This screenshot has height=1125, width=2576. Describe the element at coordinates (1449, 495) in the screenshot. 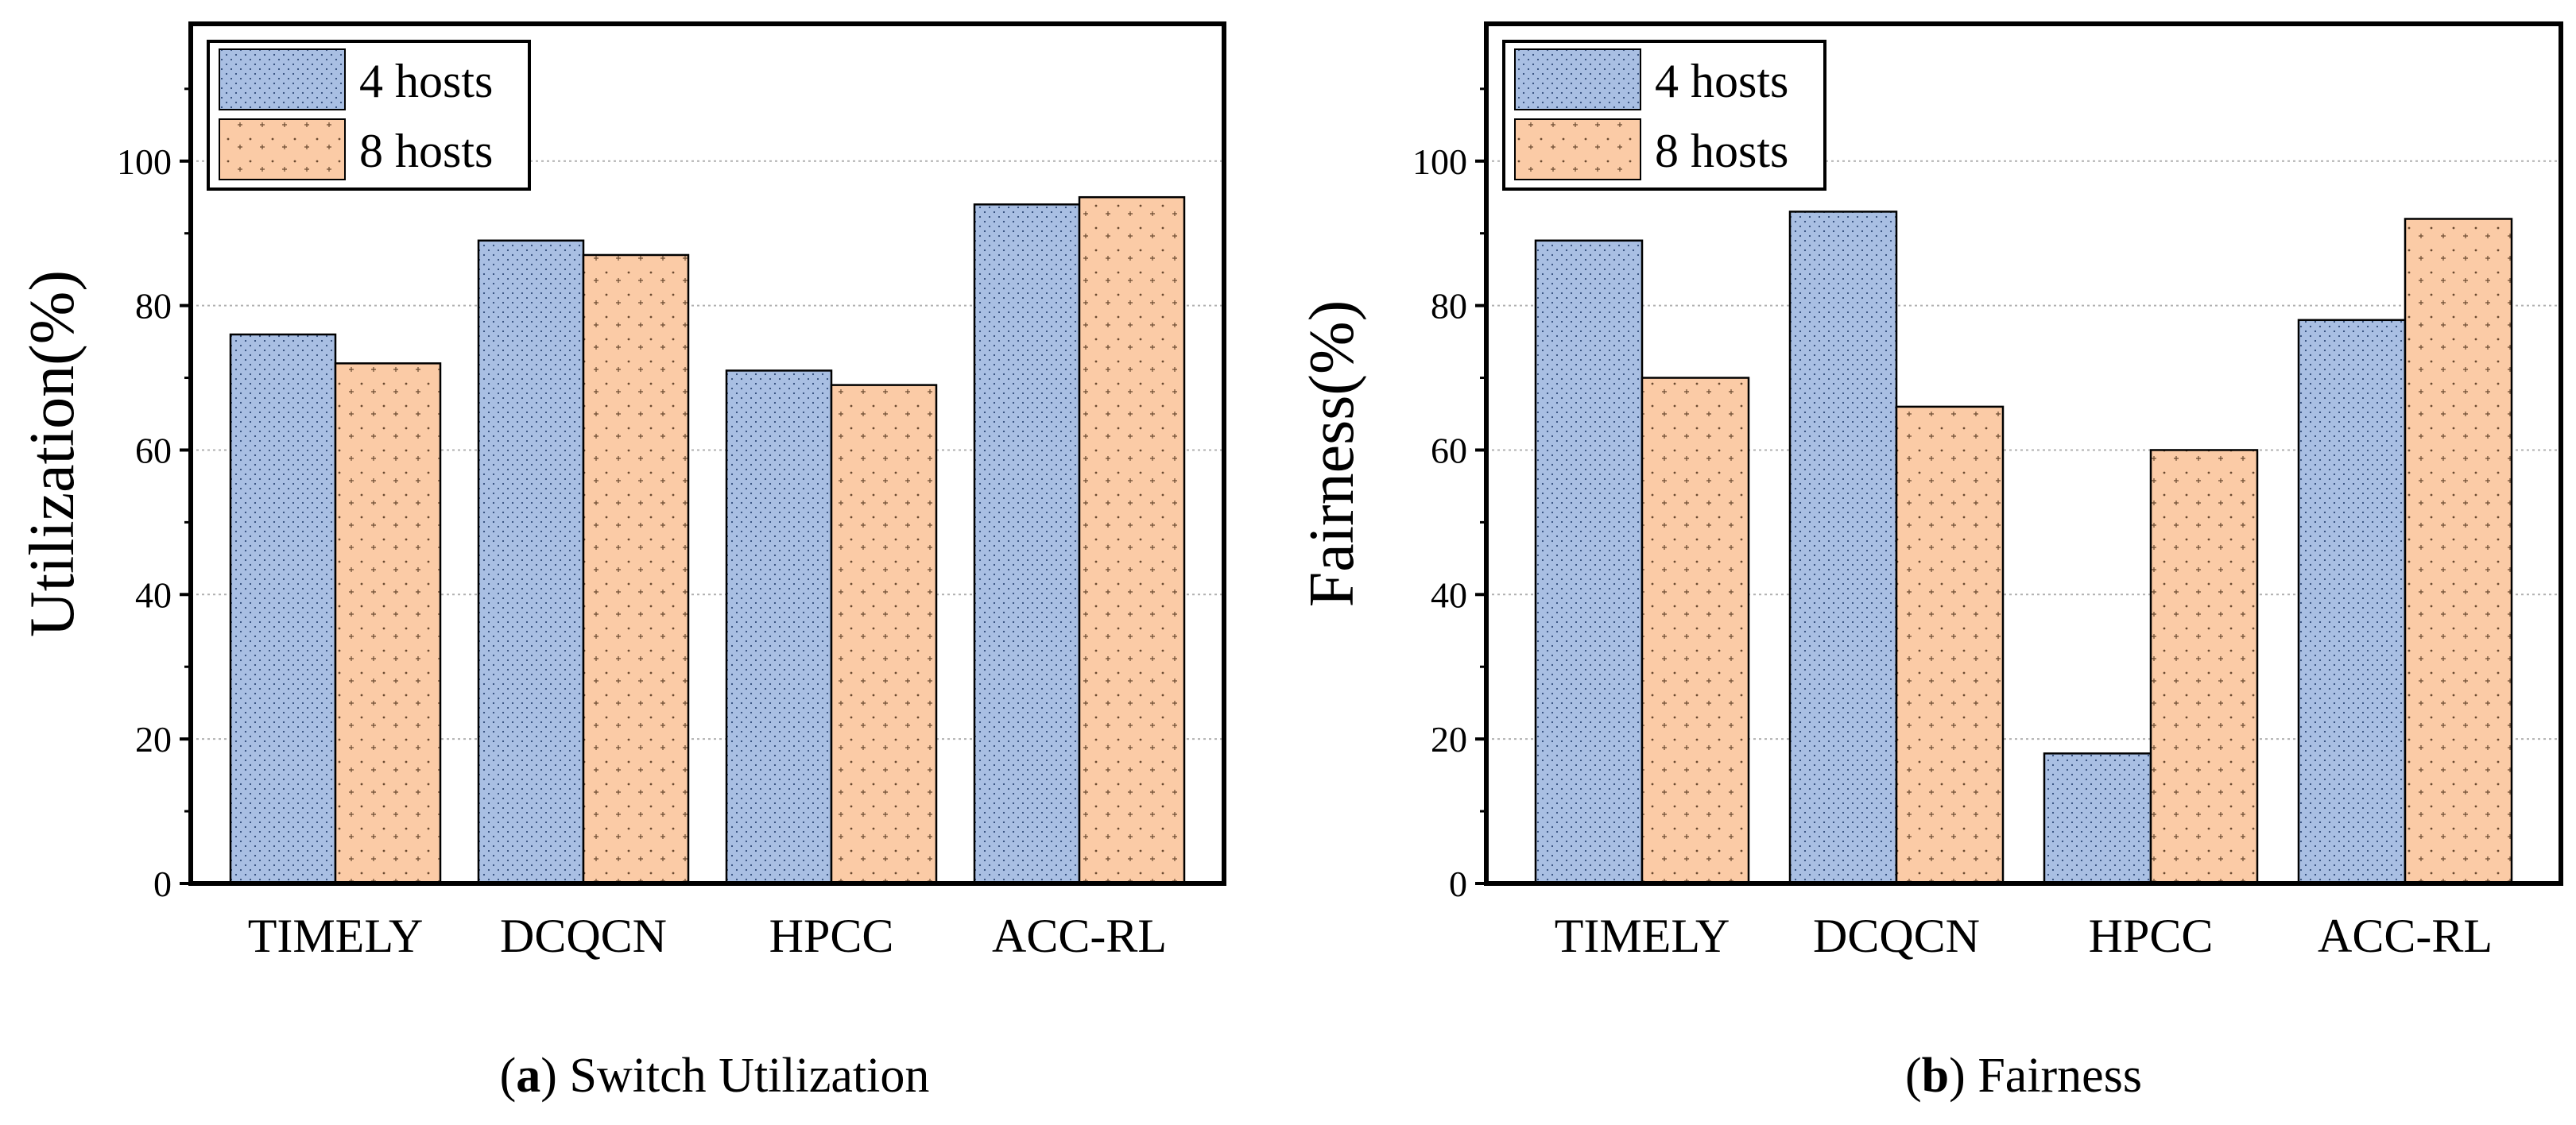

I see `y-ticks-b: 0 20 40 60 80 100` at that location.